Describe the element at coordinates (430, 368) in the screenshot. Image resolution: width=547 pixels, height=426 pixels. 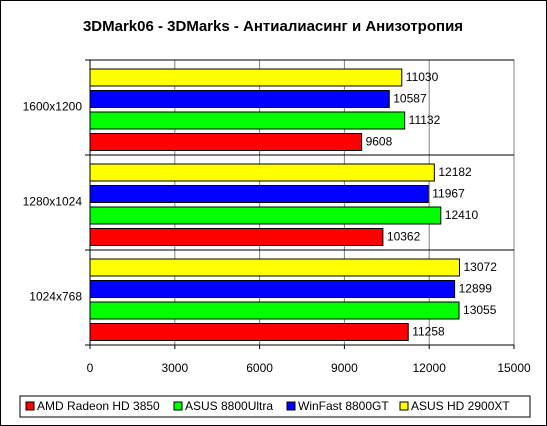
I see `x-tick-label: 12000` at that location.